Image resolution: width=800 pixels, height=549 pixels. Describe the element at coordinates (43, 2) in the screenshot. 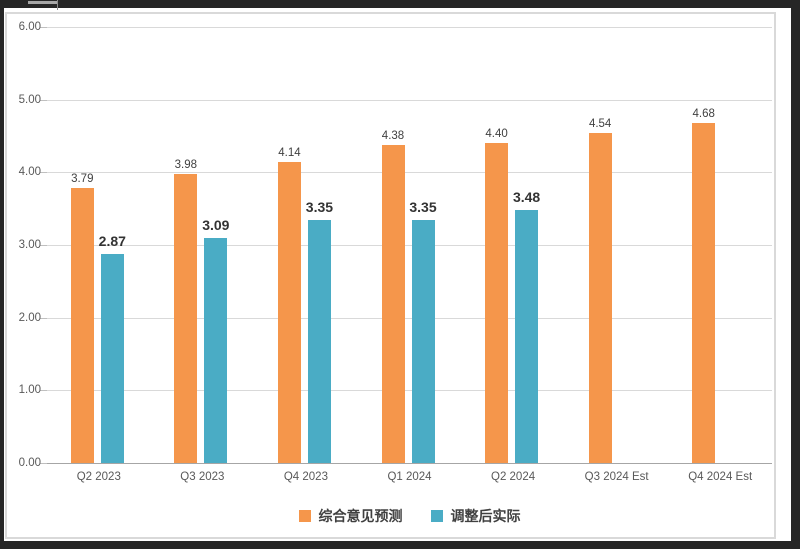

I see `window-frame-tab` at that location.